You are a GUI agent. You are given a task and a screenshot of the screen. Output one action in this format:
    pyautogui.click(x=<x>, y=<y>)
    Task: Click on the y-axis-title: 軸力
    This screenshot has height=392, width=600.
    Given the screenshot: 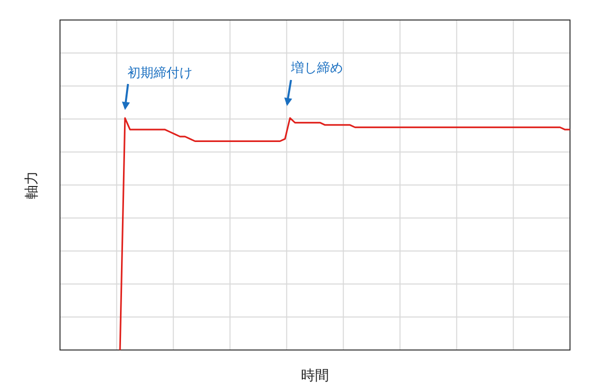 What is the action you would take?
    pyautogui.click(x=32, y=185)
    